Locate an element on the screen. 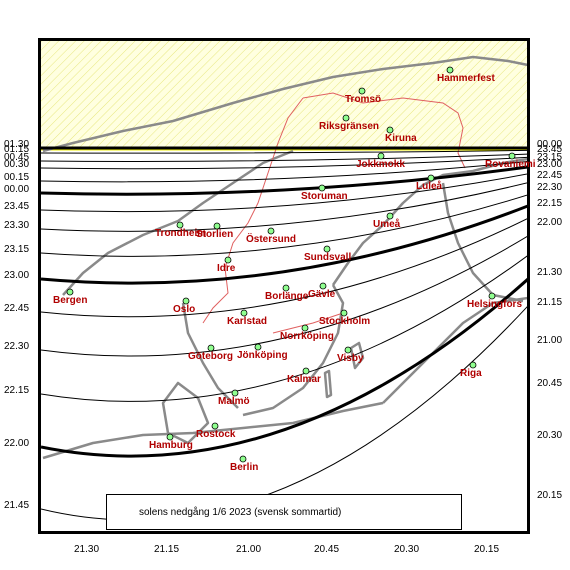 The height and width of the screenshot is (570, 570). baltic-east is located at coordinates (454, 350).